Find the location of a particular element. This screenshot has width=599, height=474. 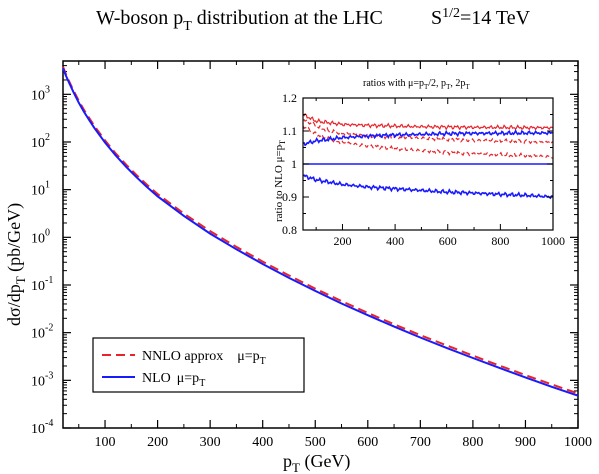

inset-series-lines is located at coordinates (427, 156).